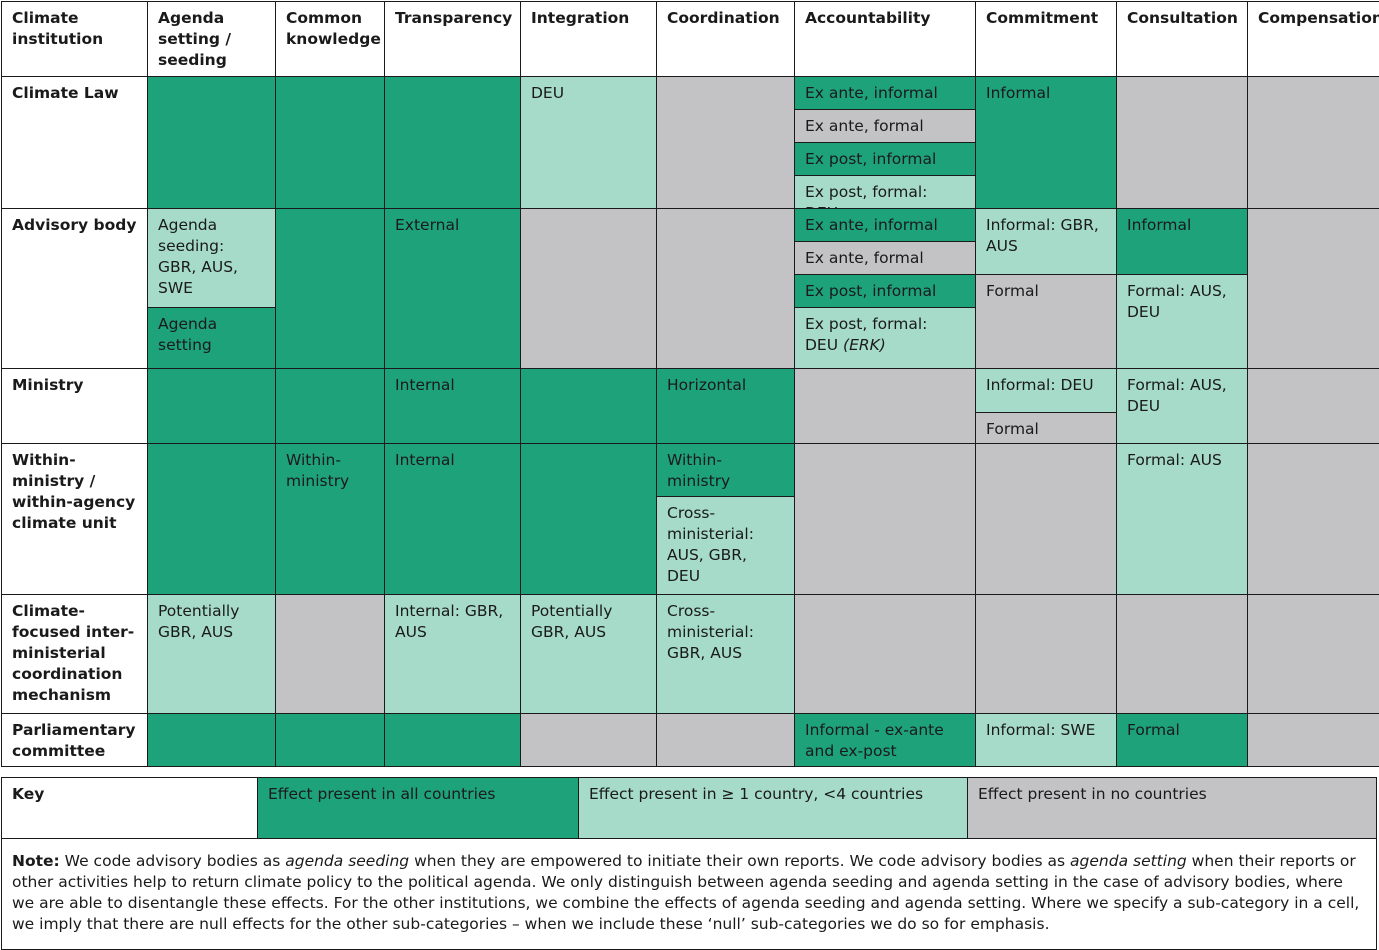  Describe the element at coordinates (885, 519) in the screenshot. I see `cell-within-ministry-accountability` at that location.